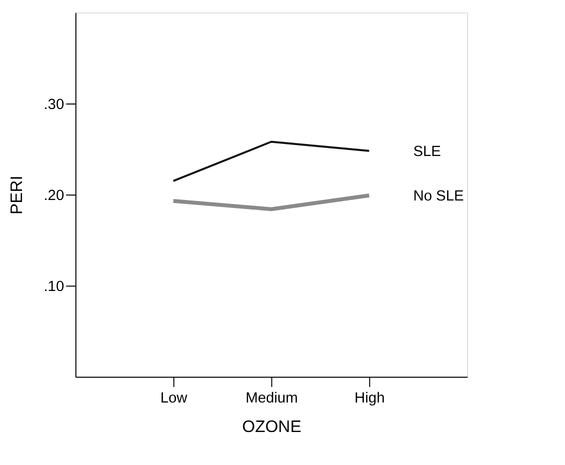 The image size is (565, 465). What do you see at coordinates (438, 196) in the screenshot?
I see `text: No SLE` at bounding box center [438, 196].